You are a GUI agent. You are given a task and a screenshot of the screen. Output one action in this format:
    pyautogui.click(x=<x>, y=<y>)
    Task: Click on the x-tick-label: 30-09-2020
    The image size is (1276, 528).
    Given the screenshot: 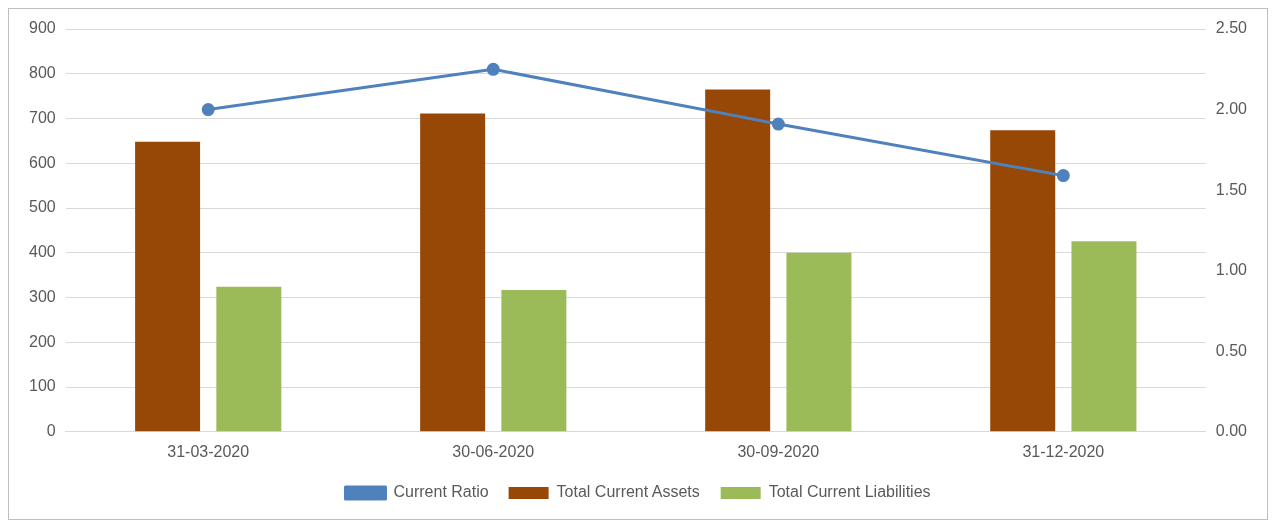 What is the action you would take?
    pyautogui.click(x=778, y=451)
    